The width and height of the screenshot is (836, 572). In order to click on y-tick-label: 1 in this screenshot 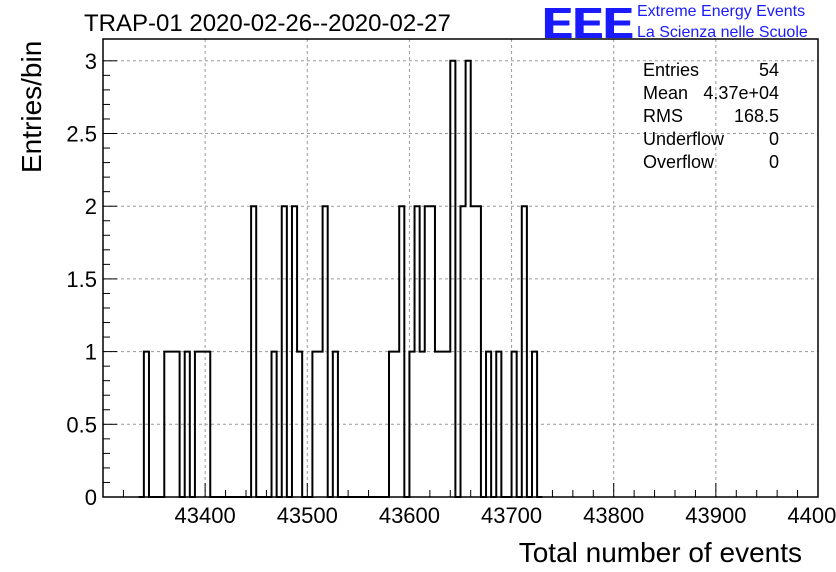, I will do `click(91, 352)`.